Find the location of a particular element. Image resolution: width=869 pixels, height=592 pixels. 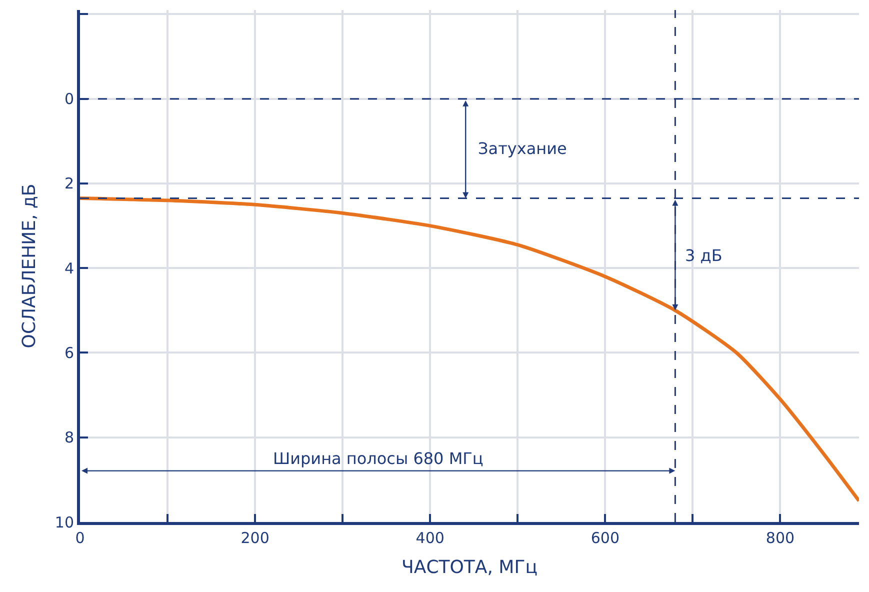

x-tick-label: 600 is located at coordinates (605, 538).